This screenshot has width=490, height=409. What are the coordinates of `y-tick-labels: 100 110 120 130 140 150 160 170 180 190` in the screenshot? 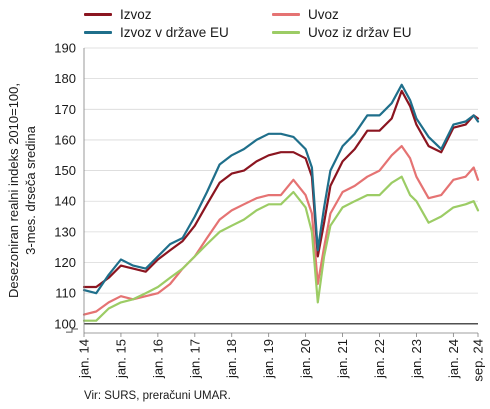 It's located at (65, 186).